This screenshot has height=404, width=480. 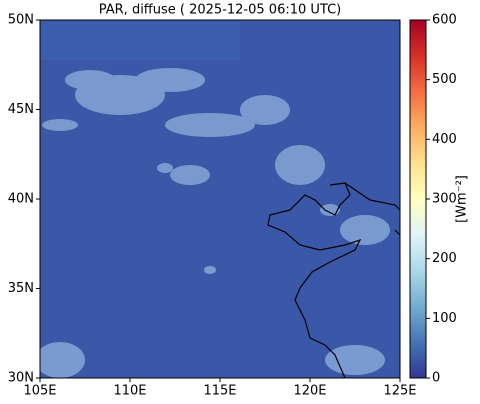 I want to click on colorbar-tick-label: 100, so click(x=444, y=318).